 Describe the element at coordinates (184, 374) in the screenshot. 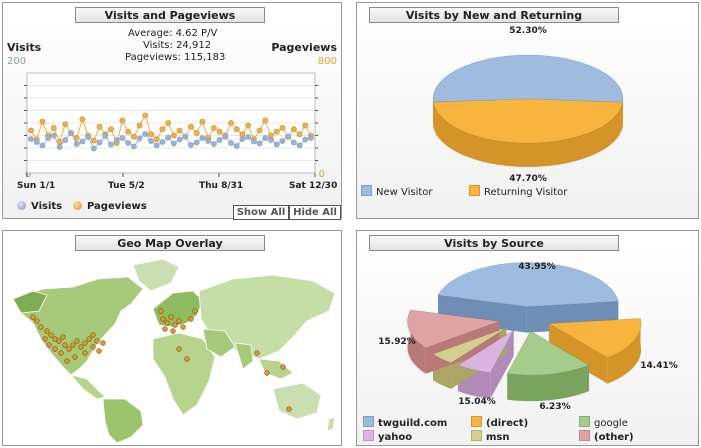

I see `africa-region` at that location.